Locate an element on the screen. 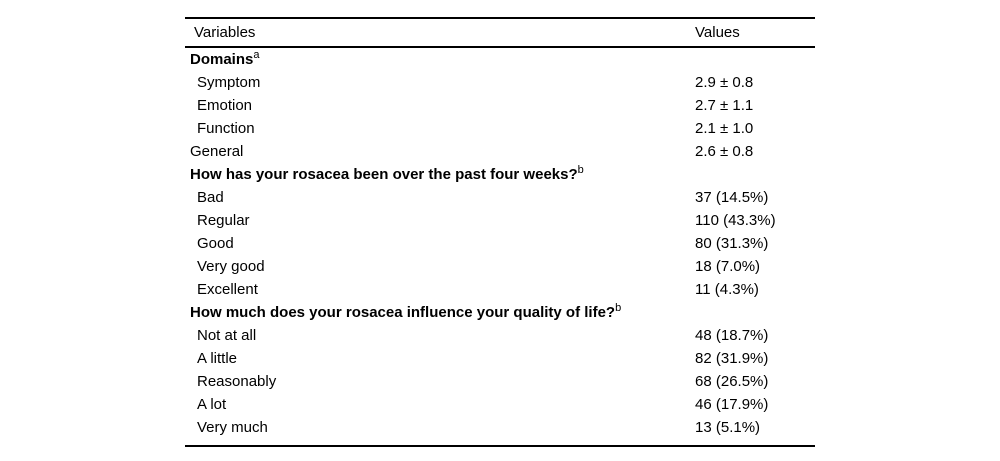 Image resolution: width=1000 pixels, height=461 pixels. value-cell: 18 (7.0%) is located at coordinates (728, 266).